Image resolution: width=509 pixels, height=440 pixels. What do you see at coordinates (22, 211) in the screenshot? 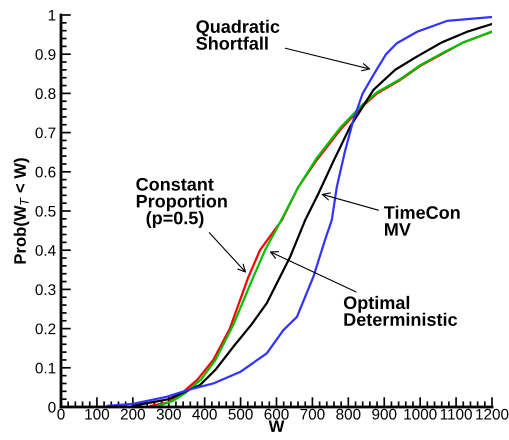
I see `y-axis-title: Prob(W$_{T}$ < W)` at bounding box center [22, 211].